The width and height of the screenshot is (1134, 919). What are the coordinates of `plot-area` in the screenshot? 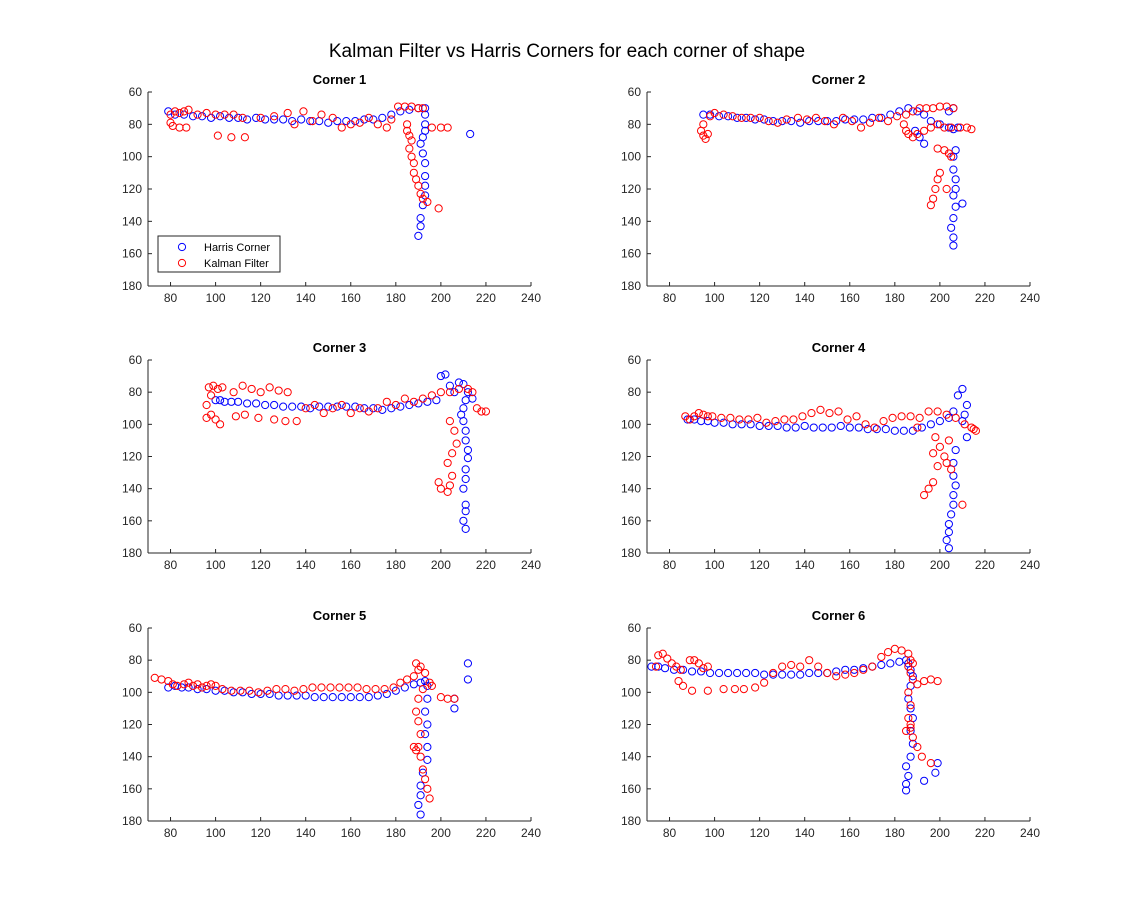 It's located at (339, 724).